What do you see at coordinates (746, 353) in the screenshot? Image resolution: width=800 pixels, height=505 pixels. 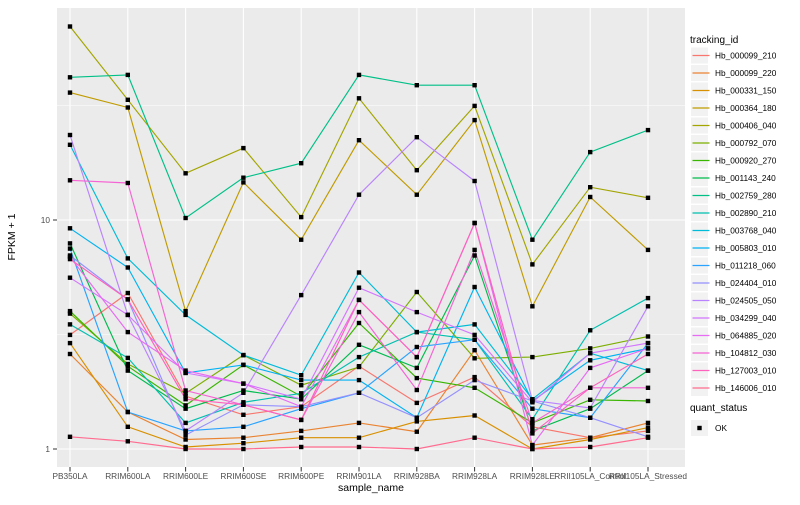 I see `legend-item-label: Hb_104812_030` at bounding box center [746, 353].